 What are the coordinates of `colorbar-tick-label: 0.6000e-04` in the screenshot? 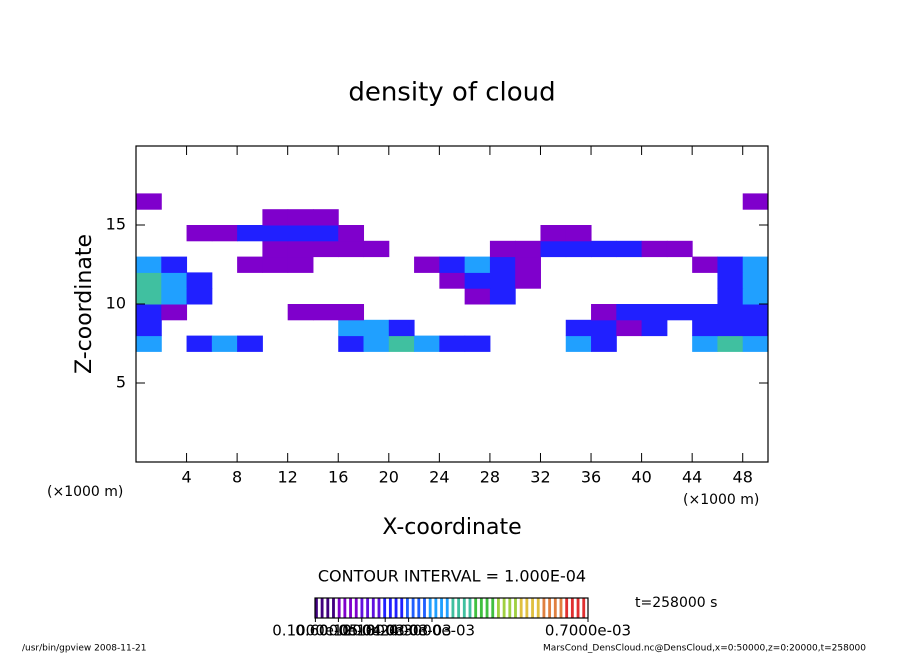 It's located at (338, 631).